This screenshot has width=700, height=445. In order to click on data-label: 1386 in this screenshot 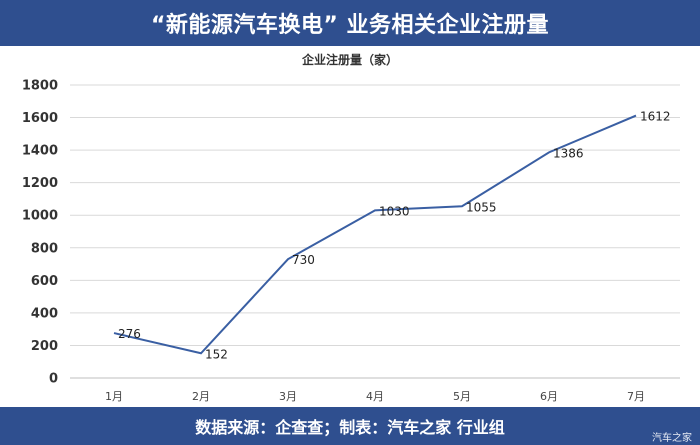, I will do `click(568, 153)`.